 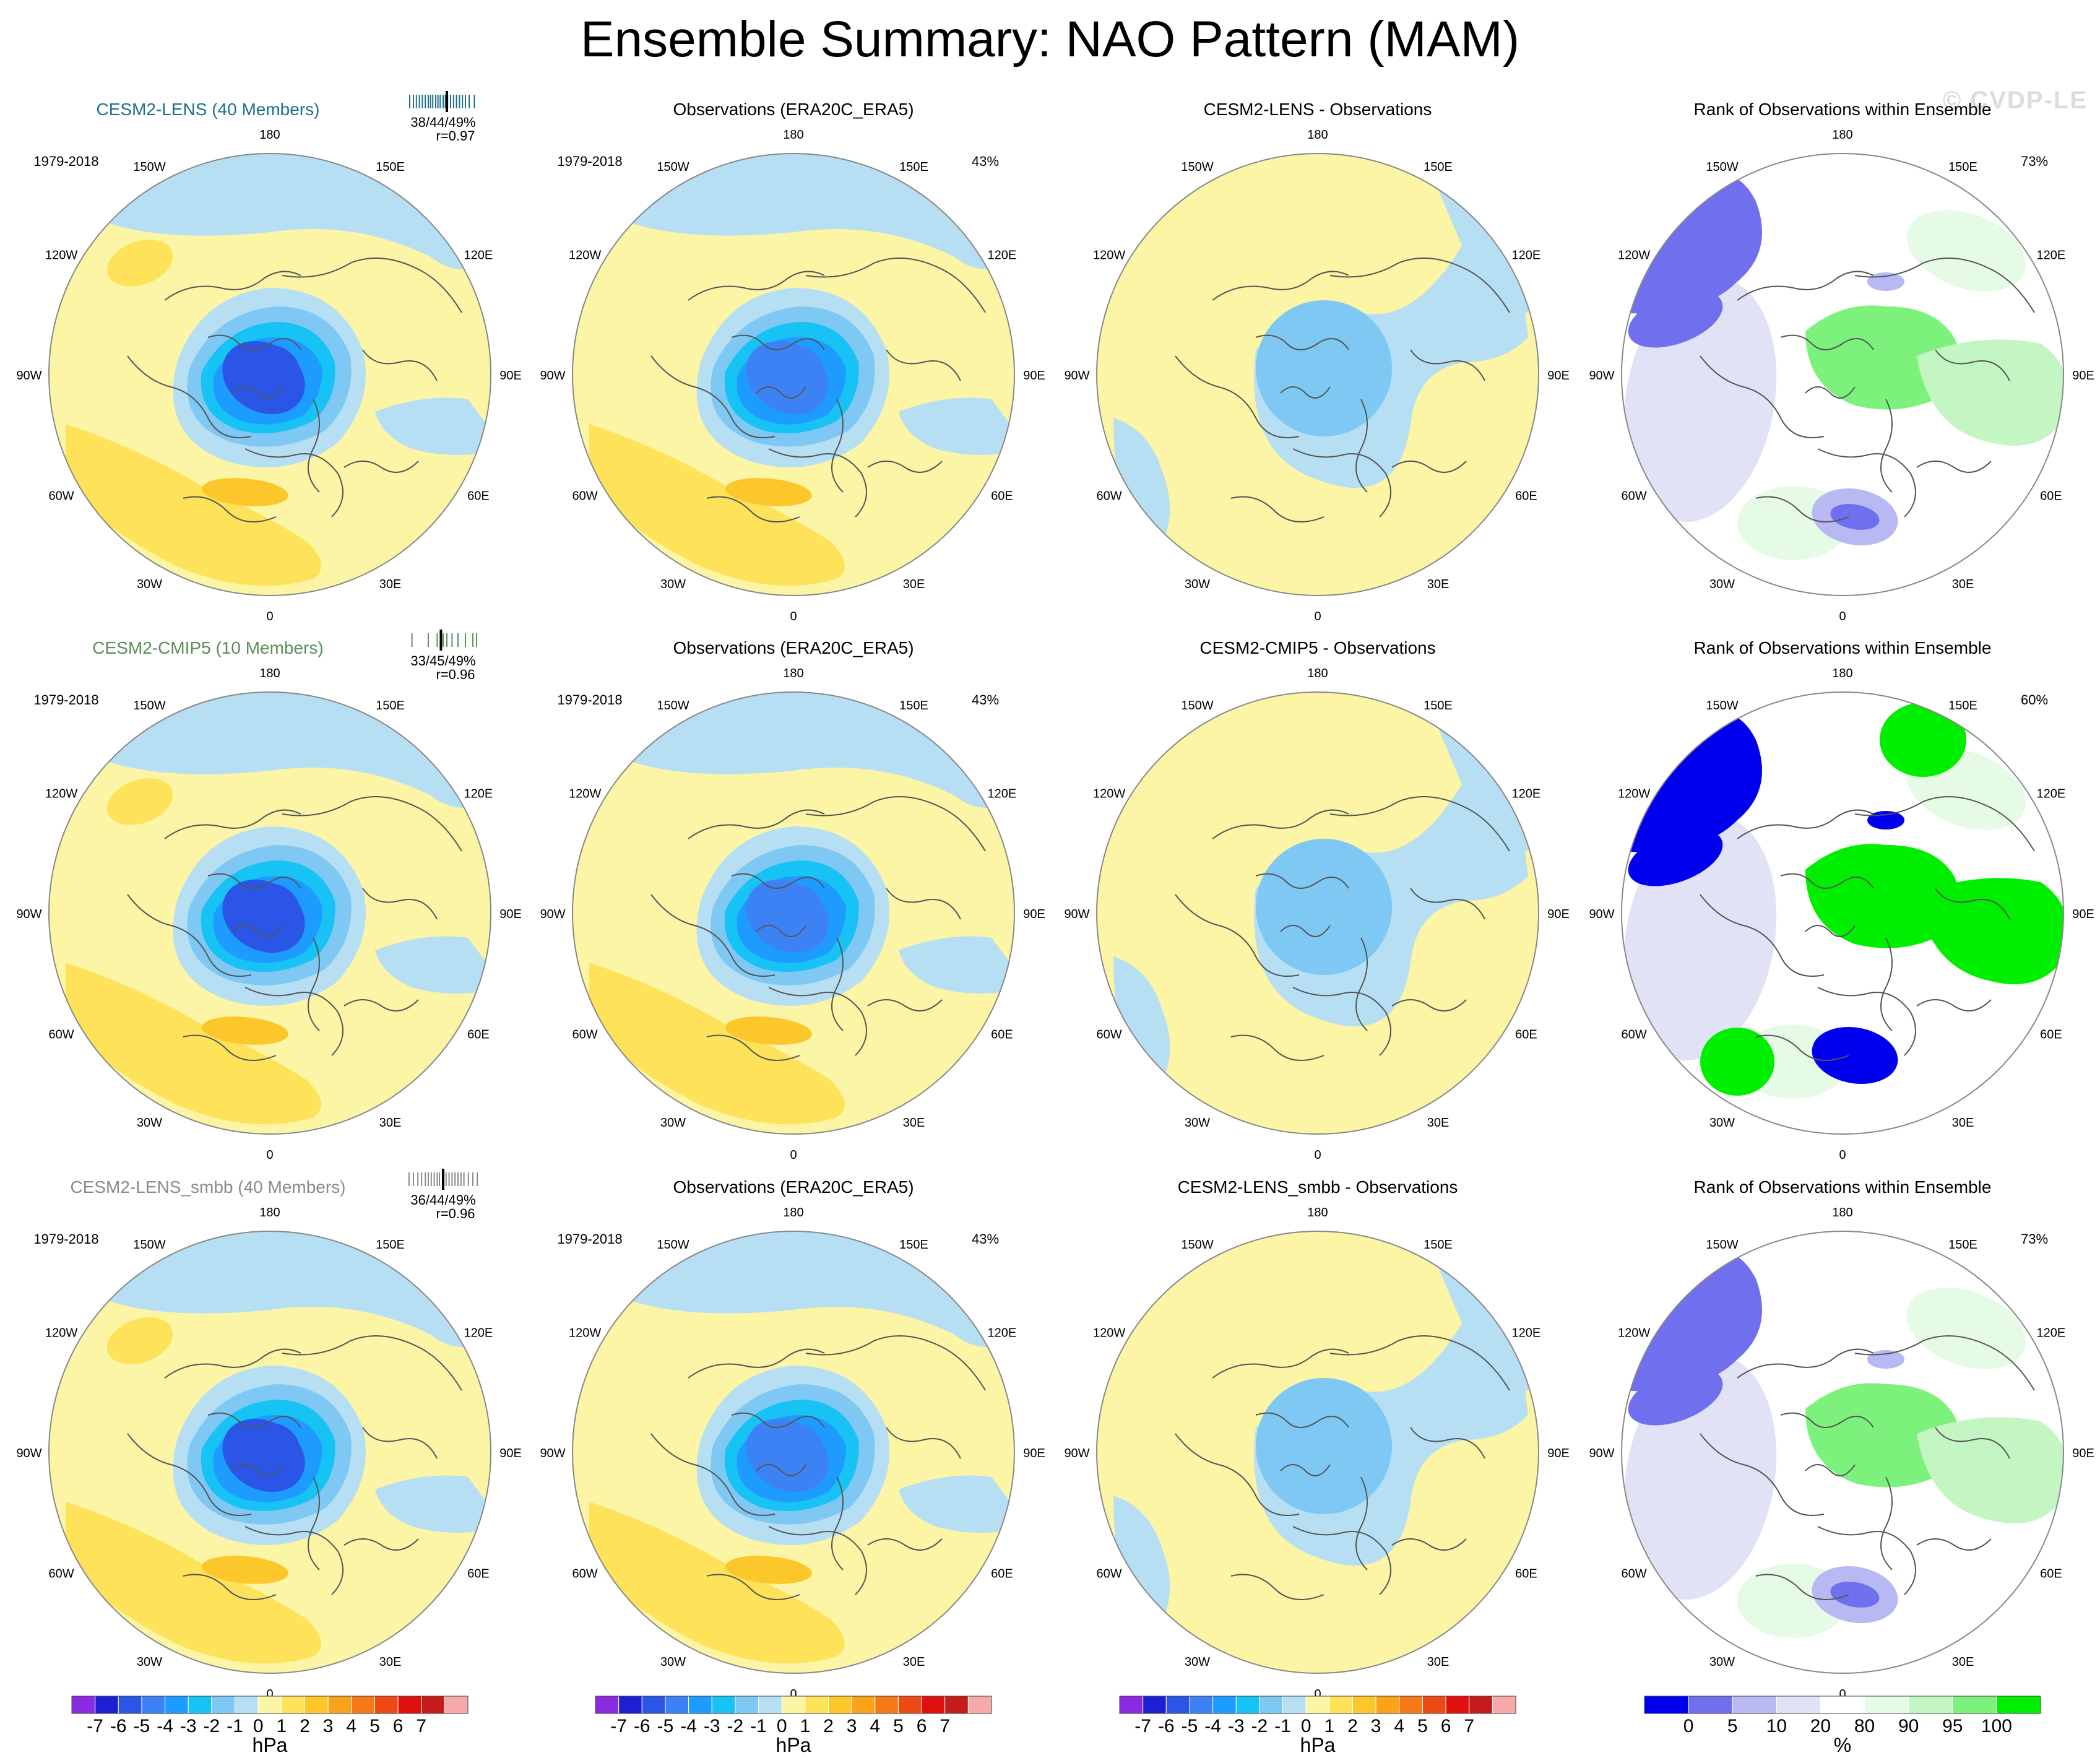 I want to click on panel-percentage: 43%, so click(x=985, y=700).